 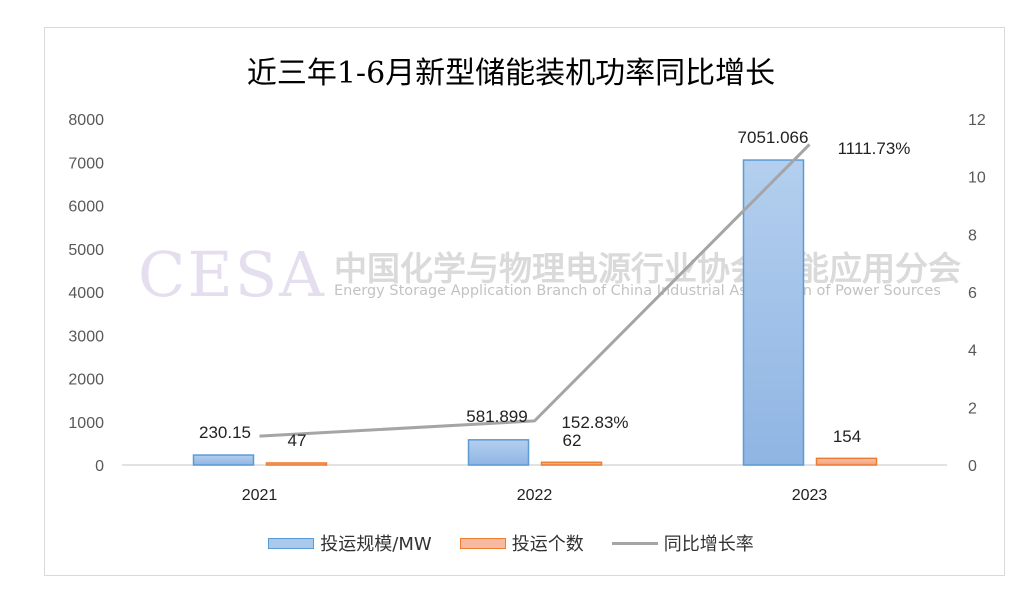 I want to click on y-tick-label: 0, so click(x=99, y=466).